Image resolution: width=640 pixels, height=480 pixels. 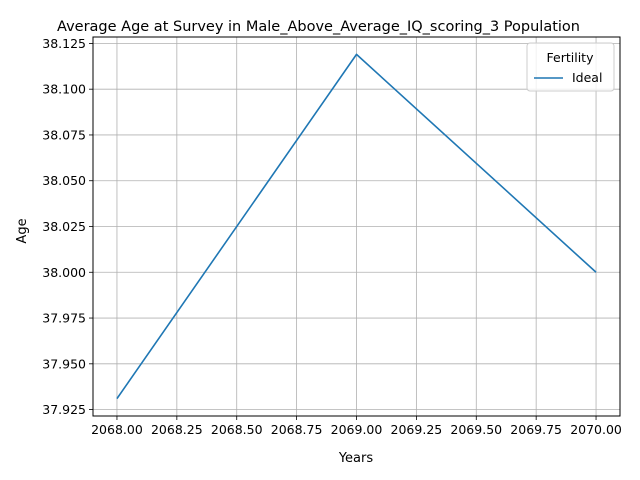 What do you see at coordinates (22, 230) in the screenshot?
I see `y-axis-label: Age` at bounding box center [22, 230].